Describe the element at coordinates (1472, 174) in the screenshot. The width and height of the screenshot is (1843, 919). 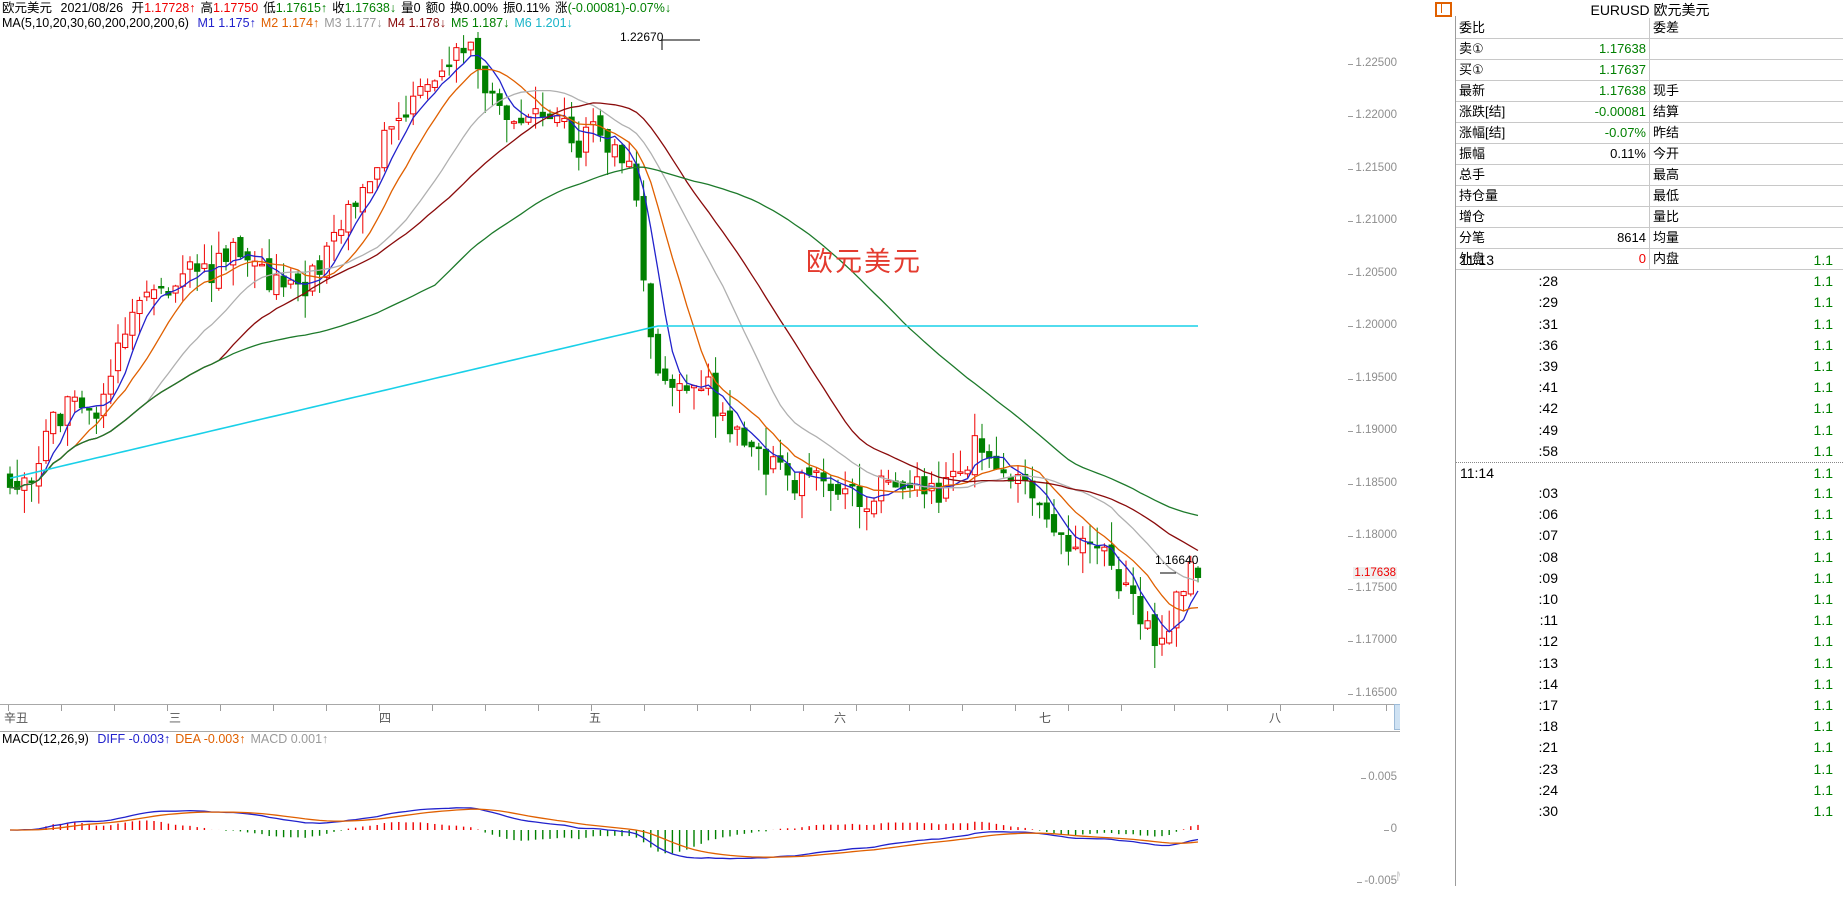
I see `quote-cell-label: 总手` at that location.